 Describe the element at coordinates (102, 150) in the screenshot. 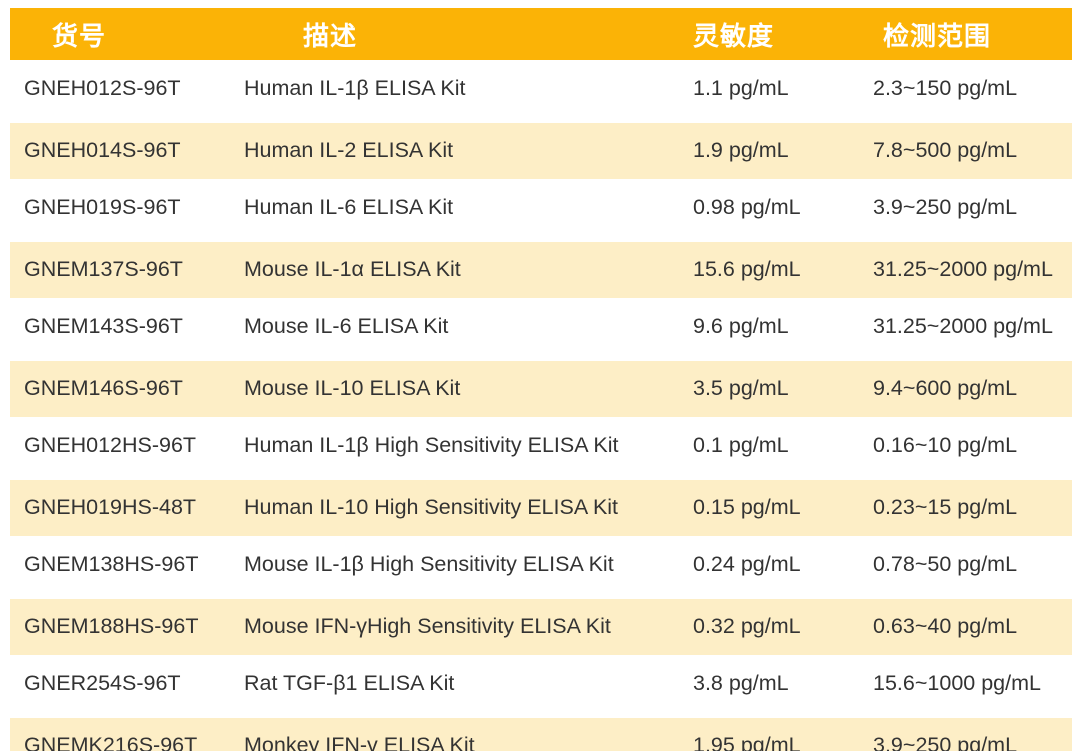

I see `cell-catalog-number: GNEH014S-96T` at that location.